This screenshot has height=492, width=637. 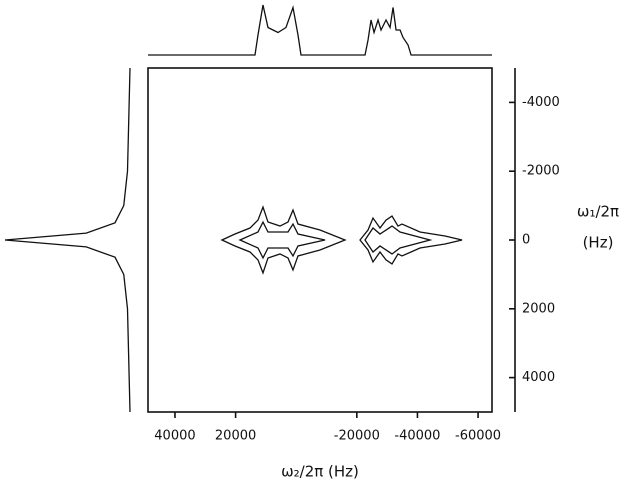 I want to click on y-tick-label: 0, so click(x=526, y=240).